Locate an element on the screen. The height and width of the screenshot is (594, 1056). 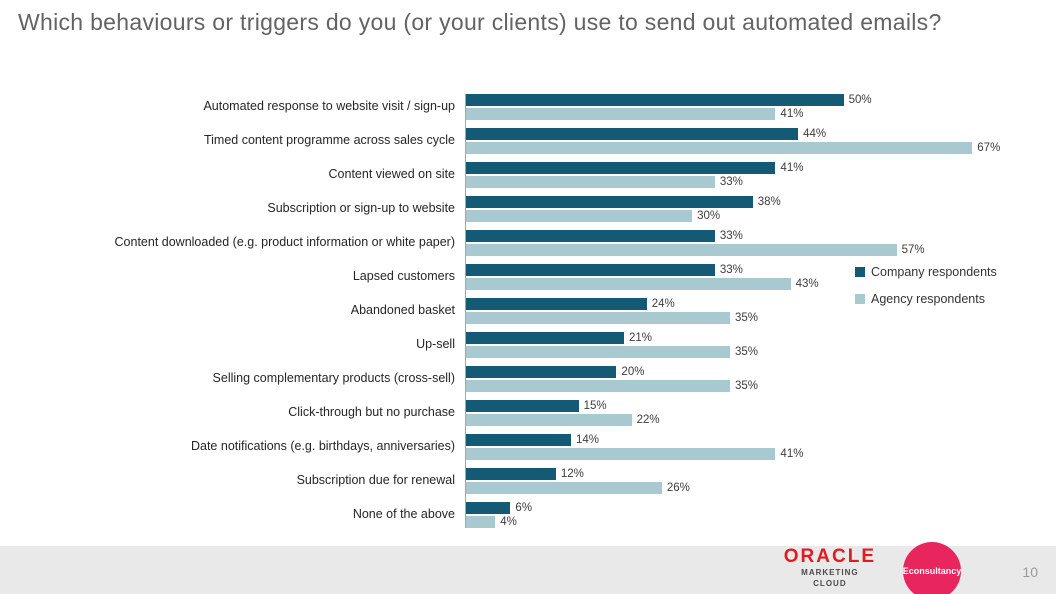
bar-value-label: 21% is located at coordinates (641, 338).